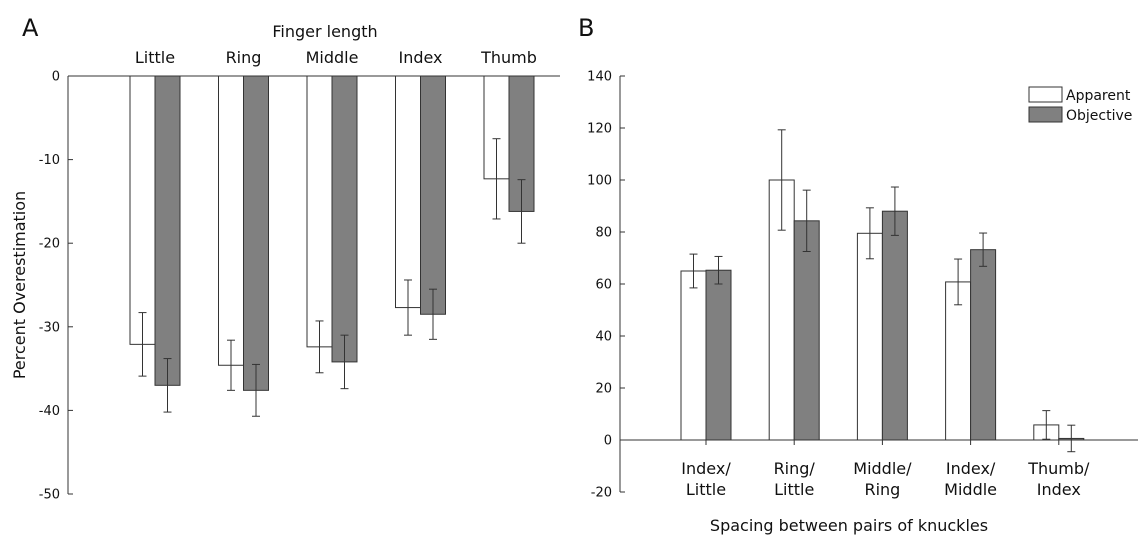 This screenshot has width=1140, height=538. Describe the element at coordinates (603, 337) in the screenshot. I see `y-tick-label: 40` at that location.